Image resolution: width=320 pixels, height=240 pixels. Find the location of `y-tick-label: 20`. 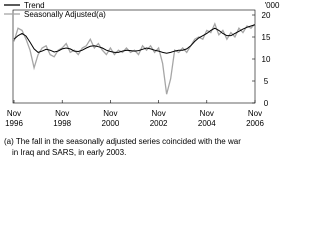

y-tick-label: 20 is located at coordinates (266, 15).